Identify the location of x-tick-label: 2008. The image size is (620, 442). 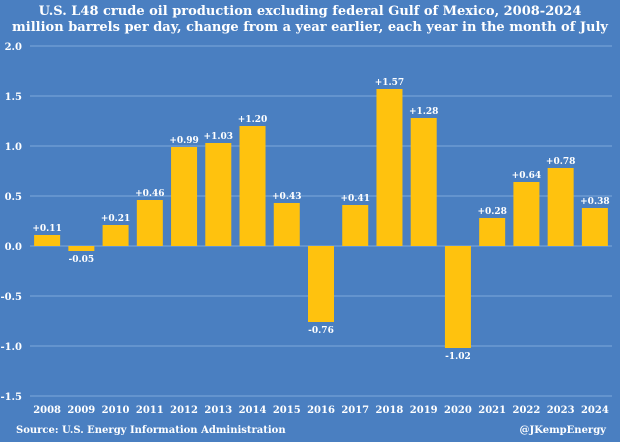
(47, 410).